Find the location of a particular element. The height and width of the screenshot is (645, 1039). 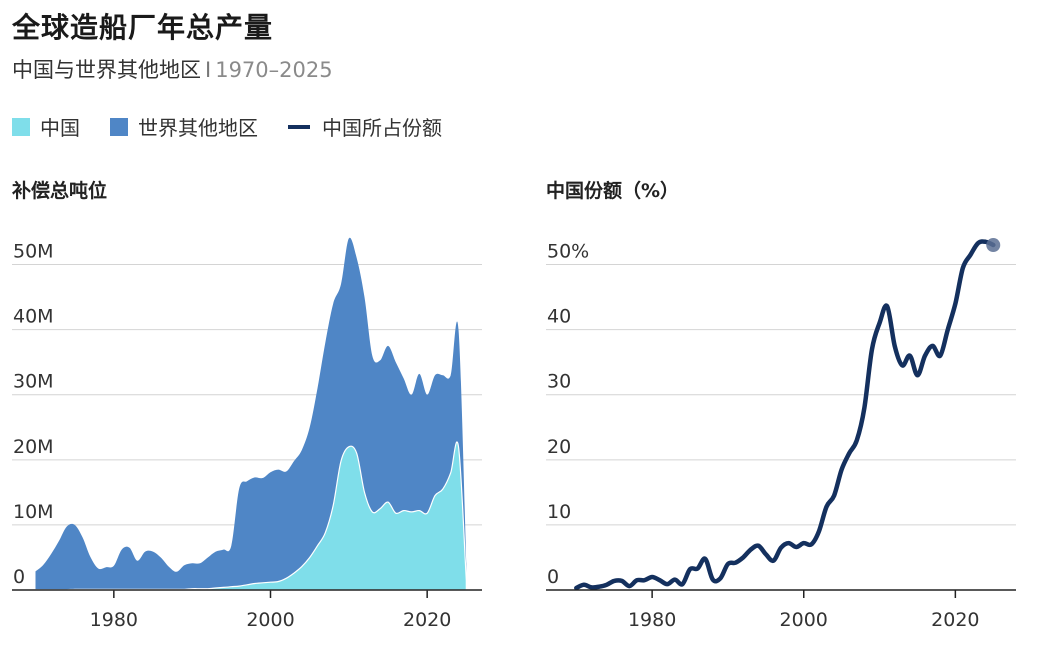

legend-item-china-share: 中国所占份额 is located at coordinates (365, 126).